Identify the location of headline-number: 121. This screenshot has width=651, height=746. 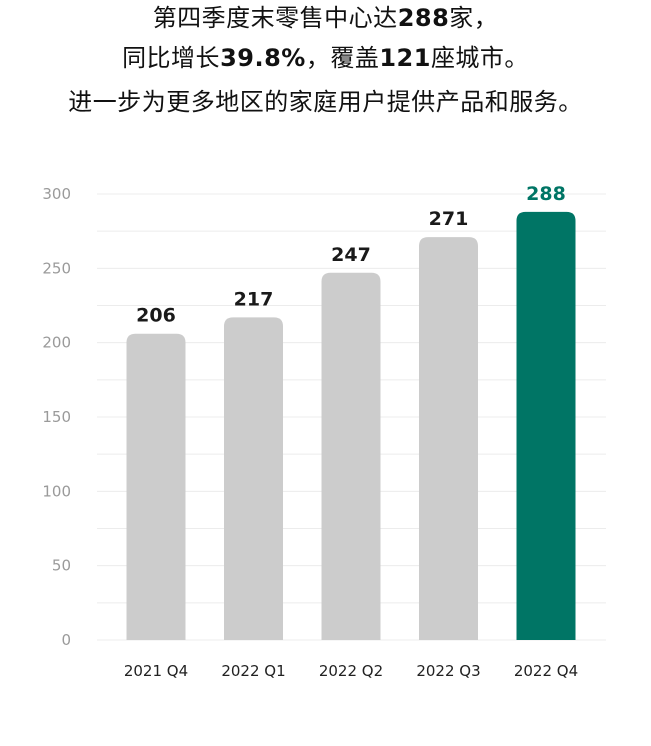
(405, 58).